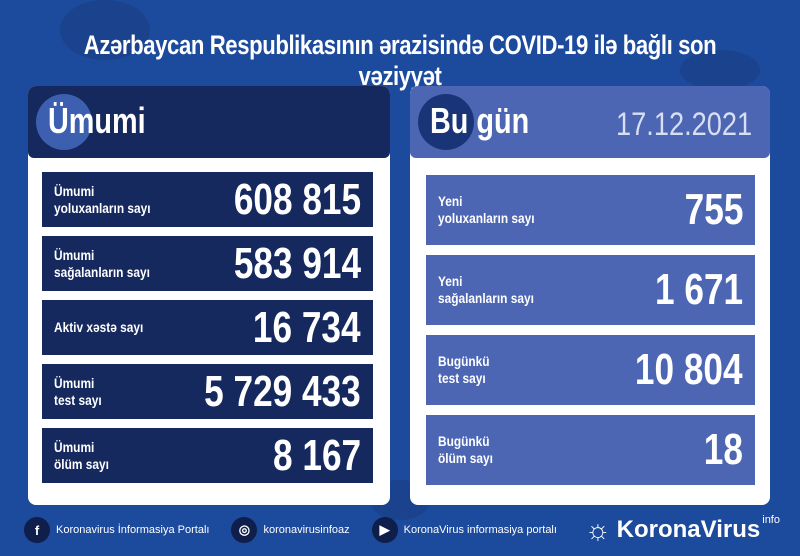 The width and height of the screenshot is (800, 556). I want to click on date: 17.12.2021, so click(683, 124).